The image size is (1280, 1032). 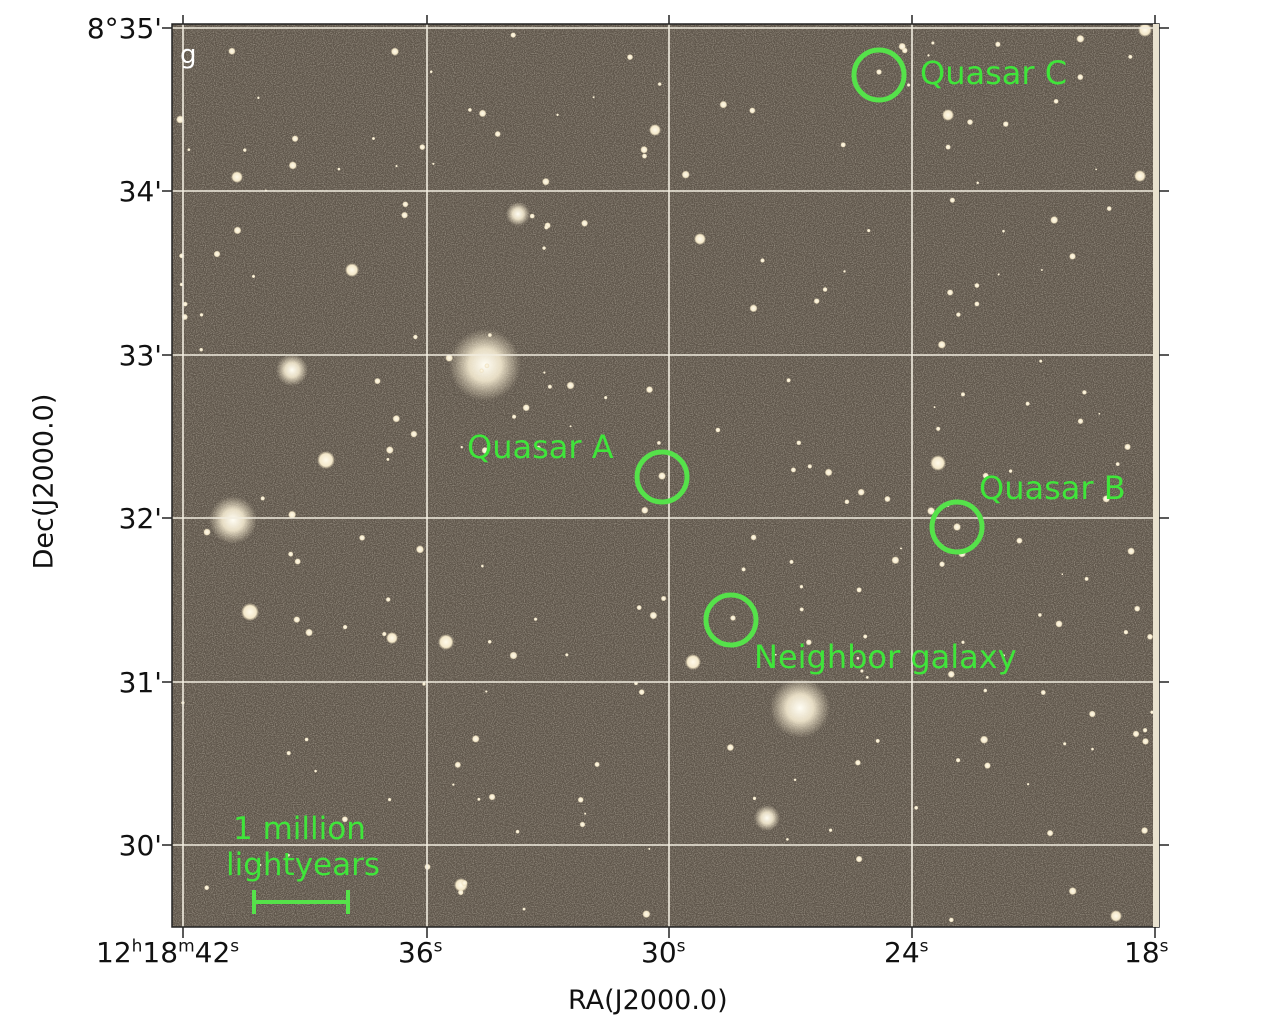 I want to click on dec-tick-label: 34', so click(x=140, y=191).